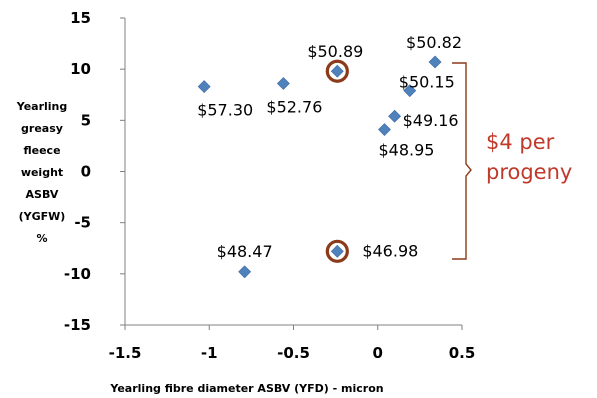 The width and height of the screenshot is (597, 398). I want to click on y-axis-title-line: %, so click(41, 238).